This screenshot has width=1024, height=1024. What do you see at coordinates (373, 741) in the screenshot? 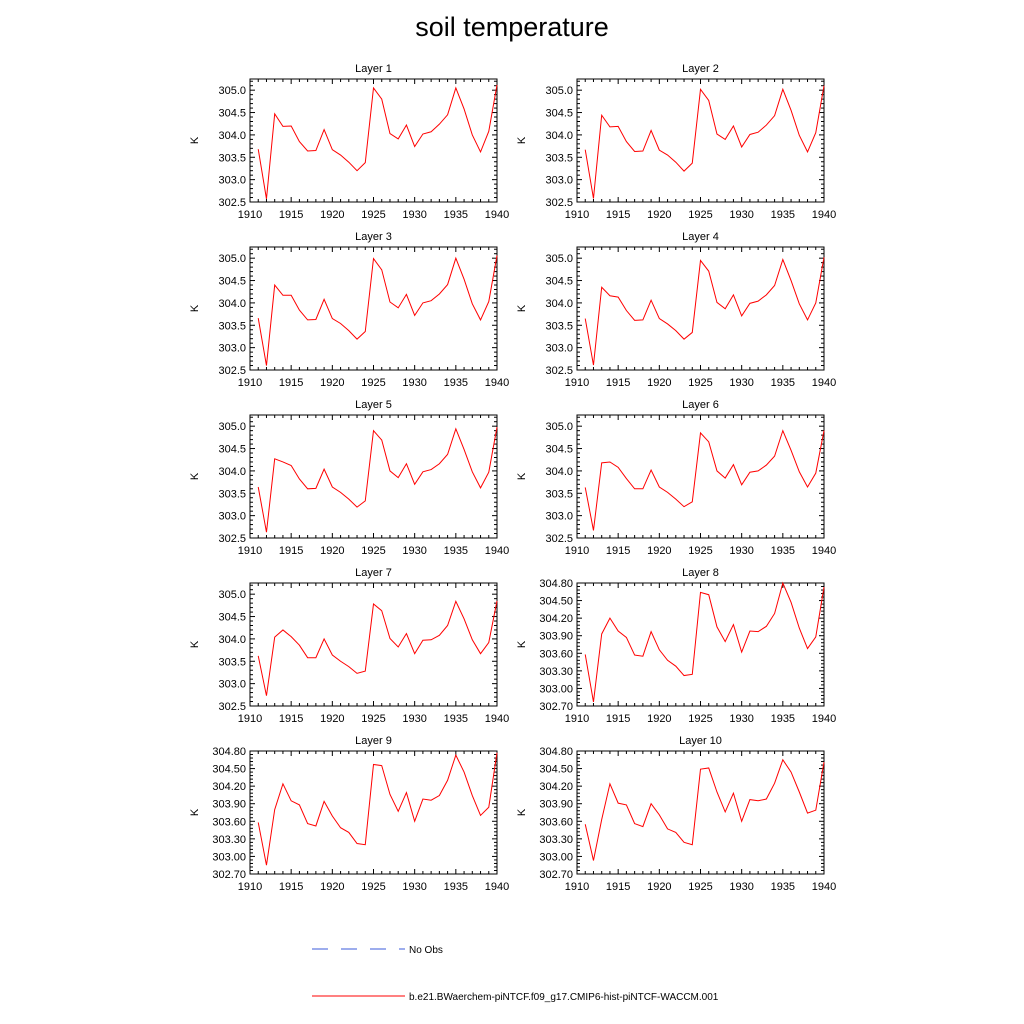
I see `panel-title: Layer 9` at bounding box center [373, 741].